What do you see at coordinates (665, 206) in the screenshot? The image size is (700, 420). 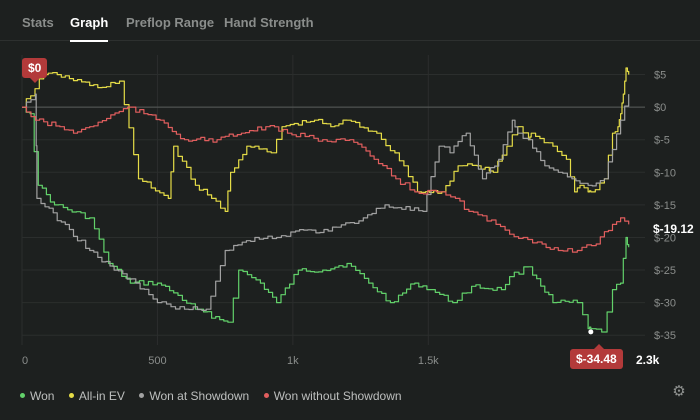 I see `y-tick-label: $-15` at bounding box center [665, 206].